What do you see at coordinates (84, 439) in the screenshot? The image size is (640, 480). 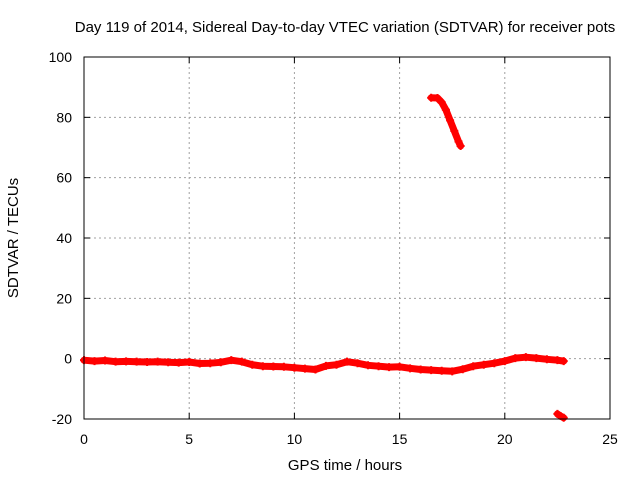 I see `x-tick-label: 0` at bounding box center [84, 439].